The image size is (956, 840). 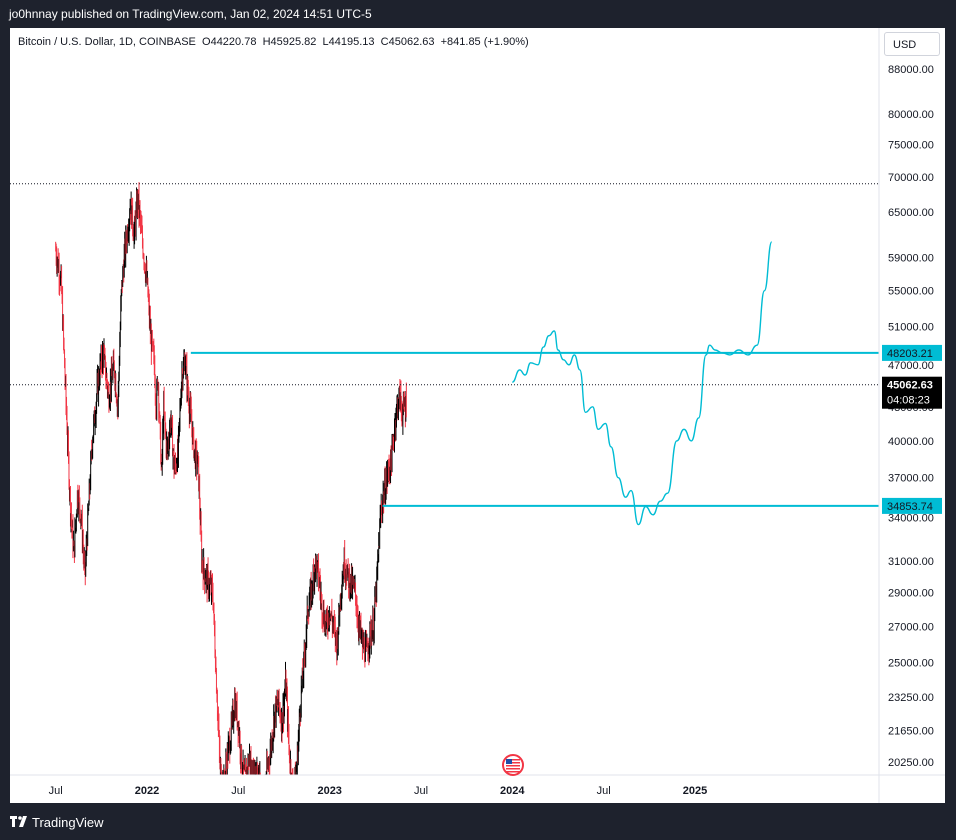 I want to click on close-value: C45062.63, so click(x=407, y=42).